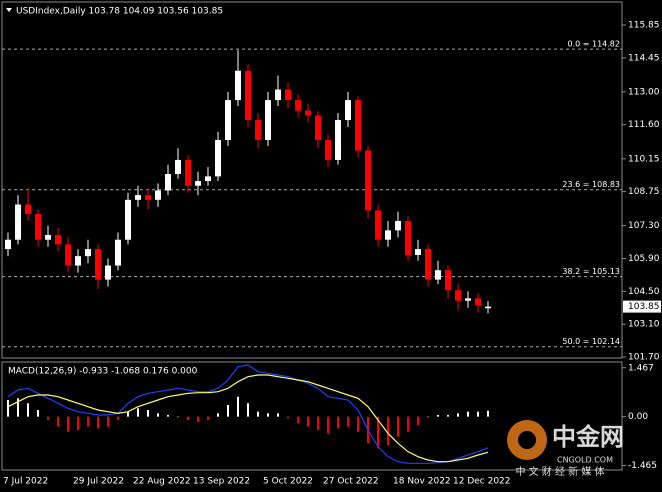  Describe the element at coordinates (422, 482) in the screenshot. I see `x-tick-label: 18 Nov 2022` at that location.